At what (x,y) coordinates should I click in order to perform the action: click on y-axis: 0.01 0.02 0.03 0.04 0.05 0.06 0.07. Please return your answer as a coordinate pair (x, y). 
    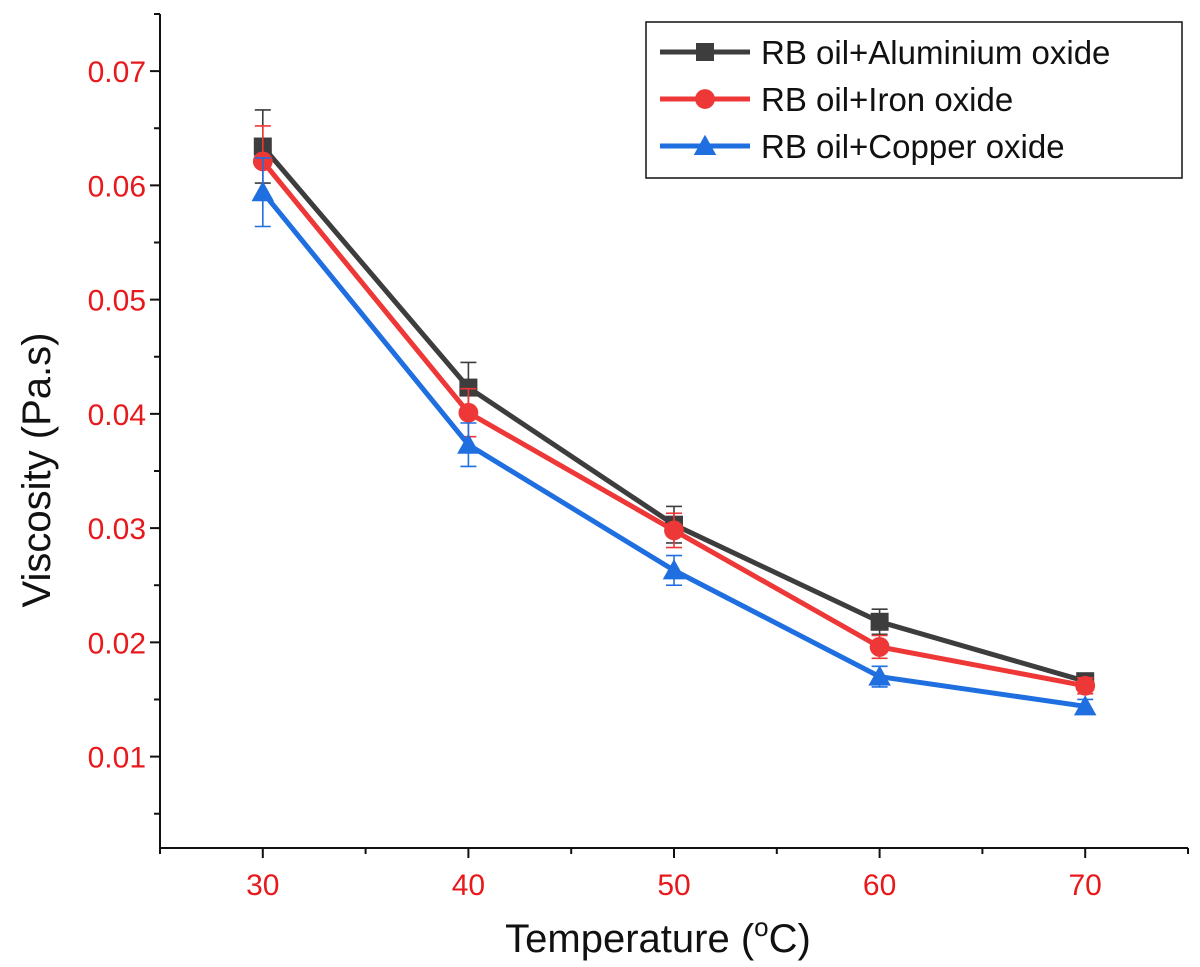
    Looking at the image, I should click on (124, 414).